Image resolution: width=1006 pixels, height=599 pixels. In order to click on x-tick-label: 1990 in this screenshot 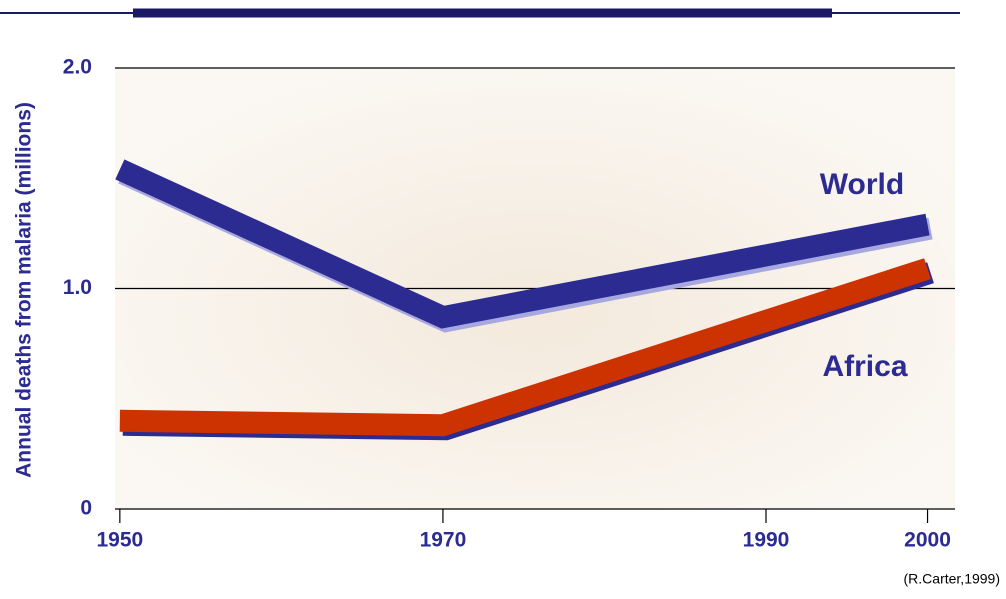, I will do `click(766, 540)`.